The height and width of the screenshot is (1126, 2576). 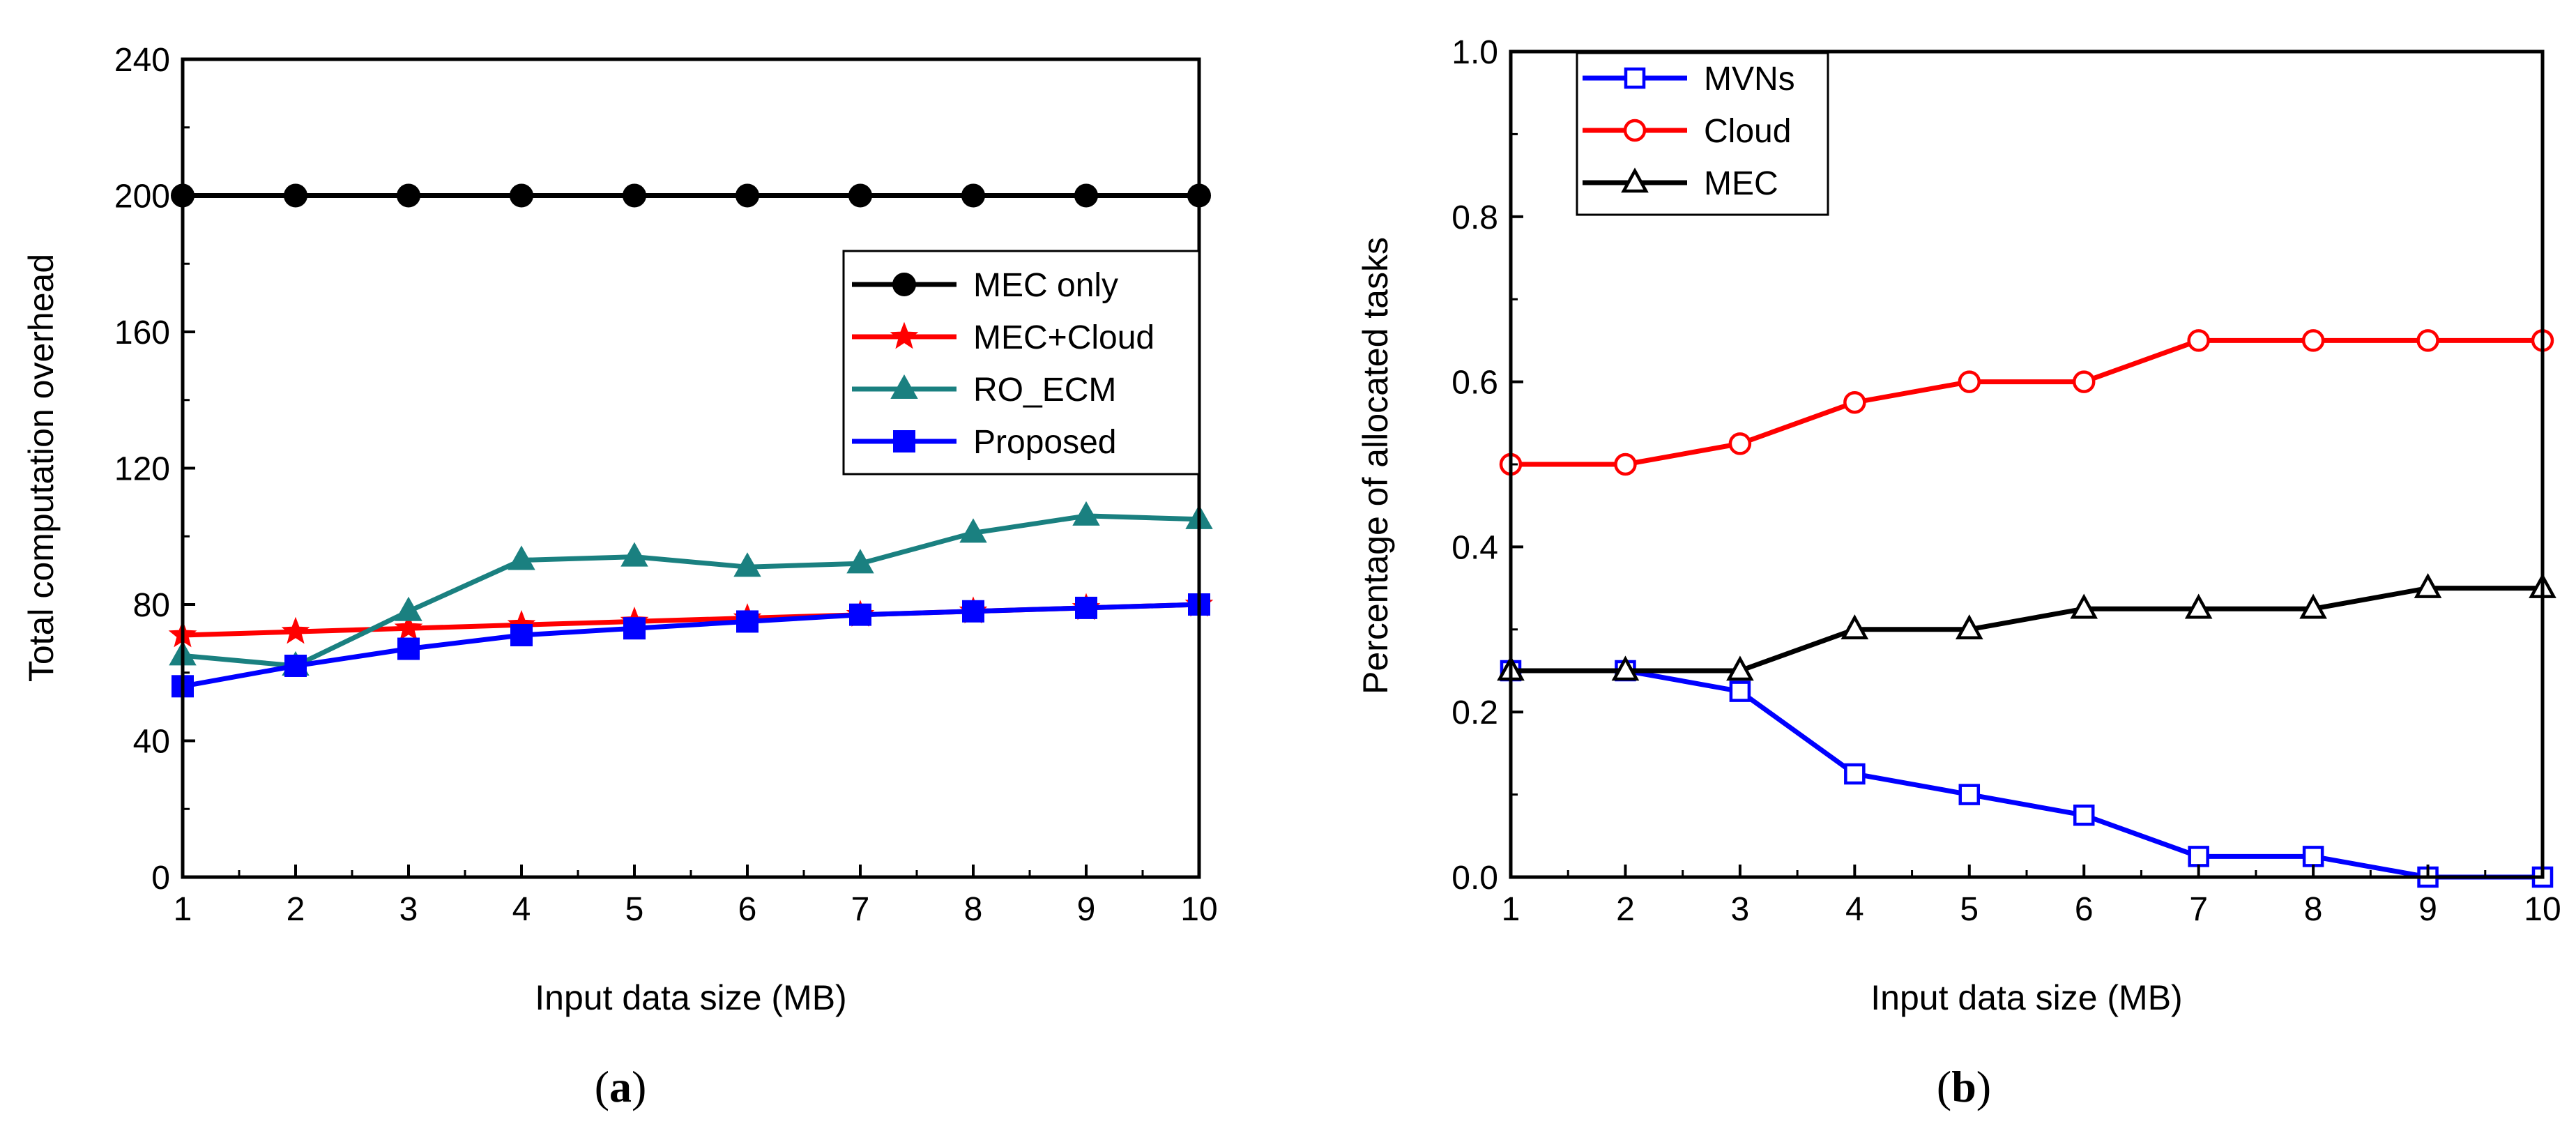 I want to click on y-tick-label: 0.0, so click(x=1475, y=878).